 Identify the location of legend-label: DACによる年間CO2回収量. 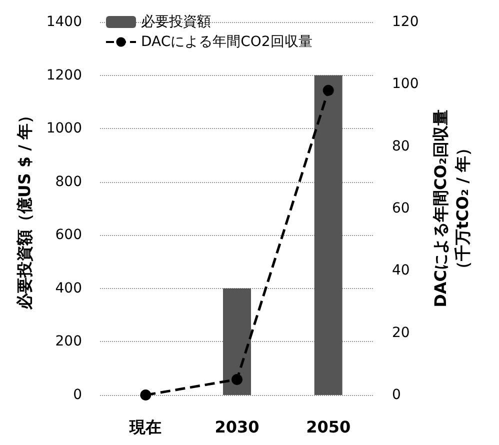
(226, 42).